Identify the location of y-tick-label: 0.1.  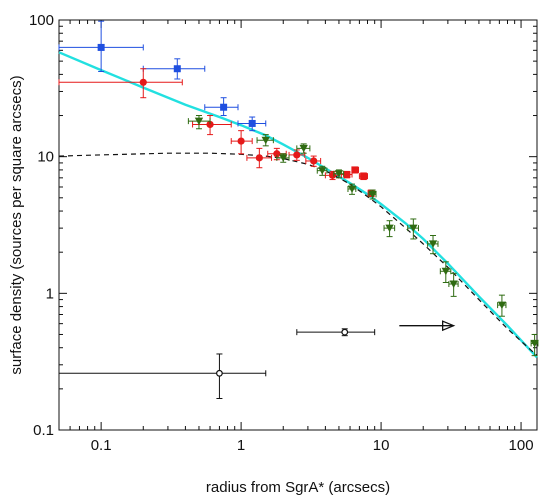
(43, 430).